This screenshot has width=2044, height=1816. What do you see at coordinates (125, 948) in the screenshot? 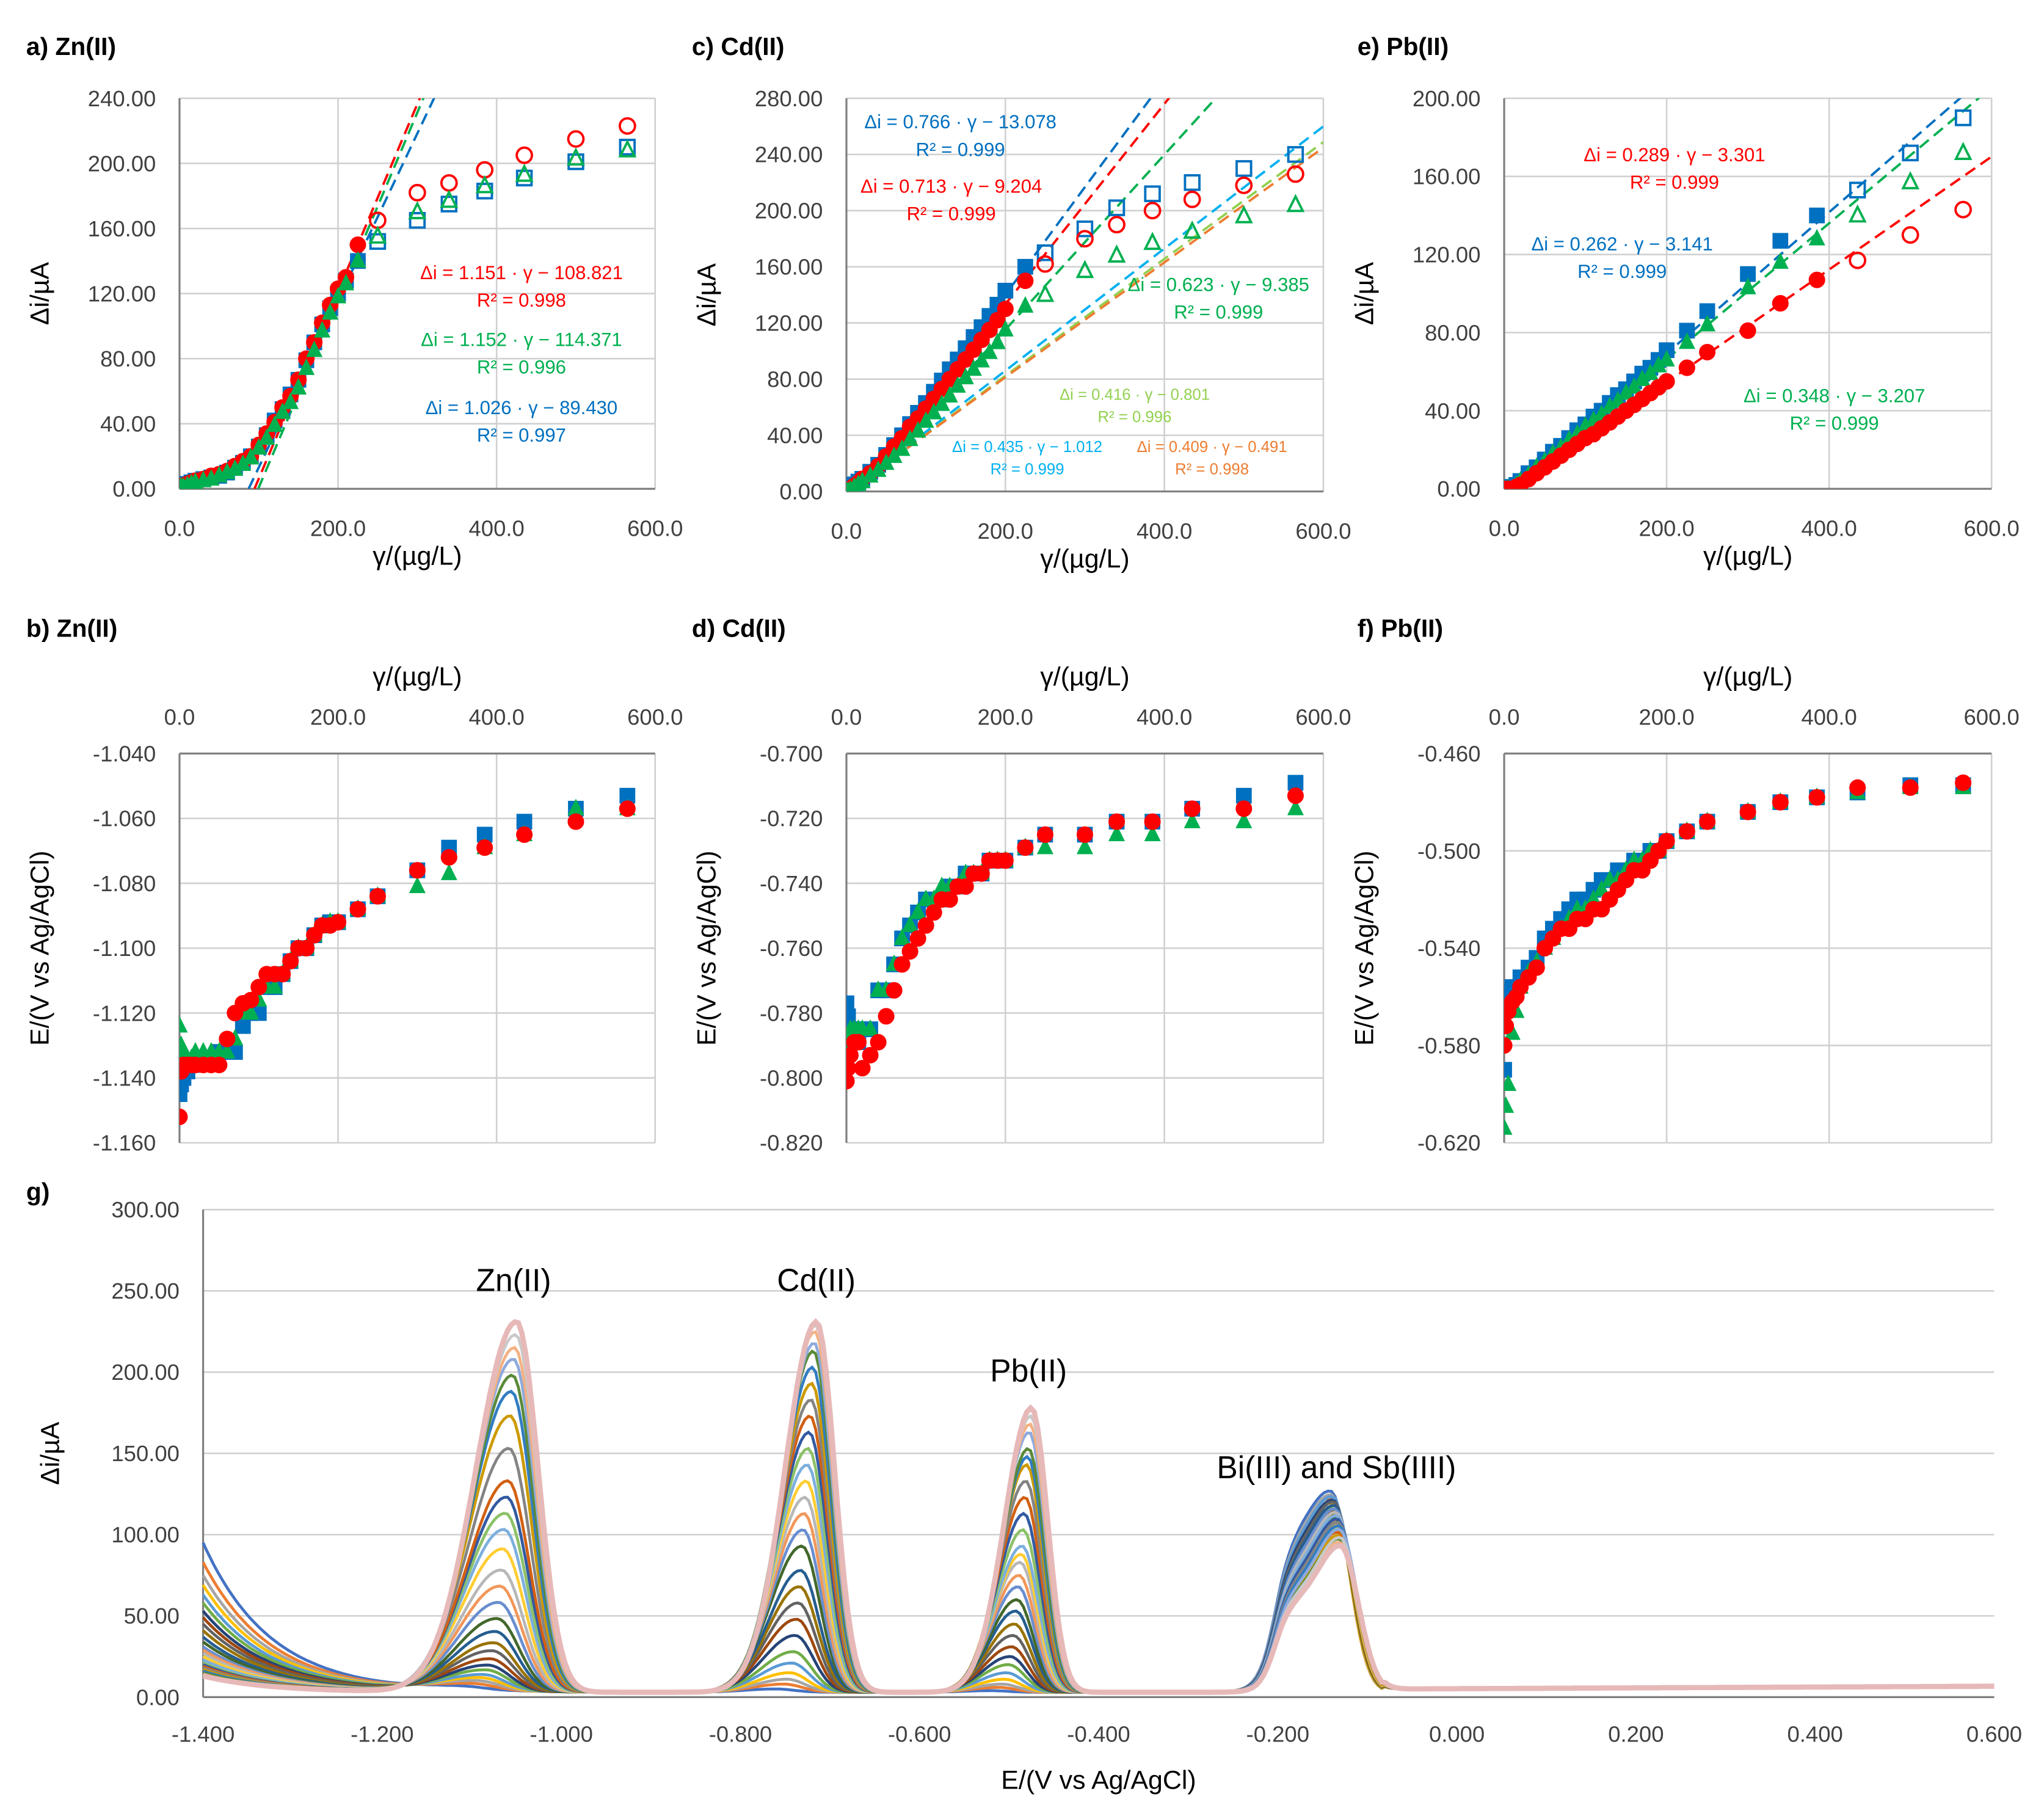
I see `y-tick-label: -1.100` at bounding box center [125, 948].